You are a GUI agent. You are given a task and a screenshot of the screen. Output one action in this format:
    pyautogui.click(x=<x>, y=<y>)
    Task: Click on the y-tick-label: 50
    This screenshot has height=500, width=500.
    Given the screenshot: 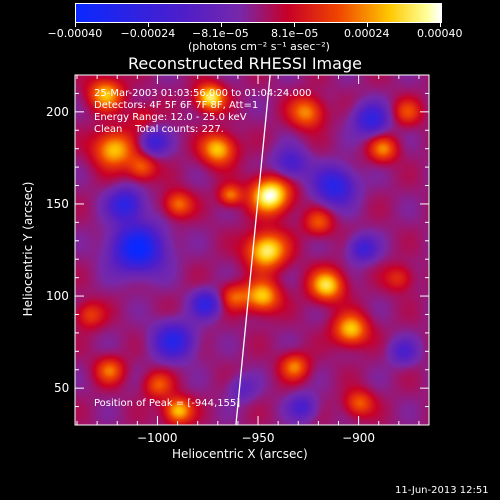 What is the action you would take?
    pyautogui.click(x=62, y=388)
    